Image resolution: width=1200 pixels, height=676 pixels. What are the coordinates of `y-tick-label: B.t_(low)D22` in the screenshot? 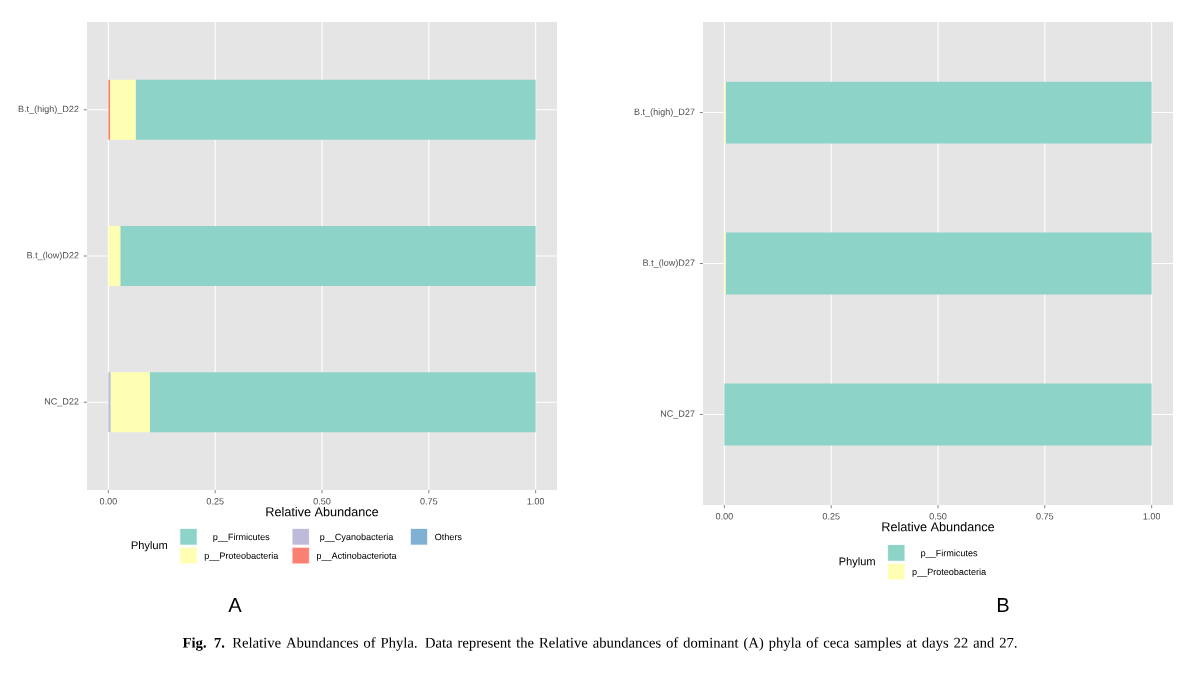 It's located at (53, 256).